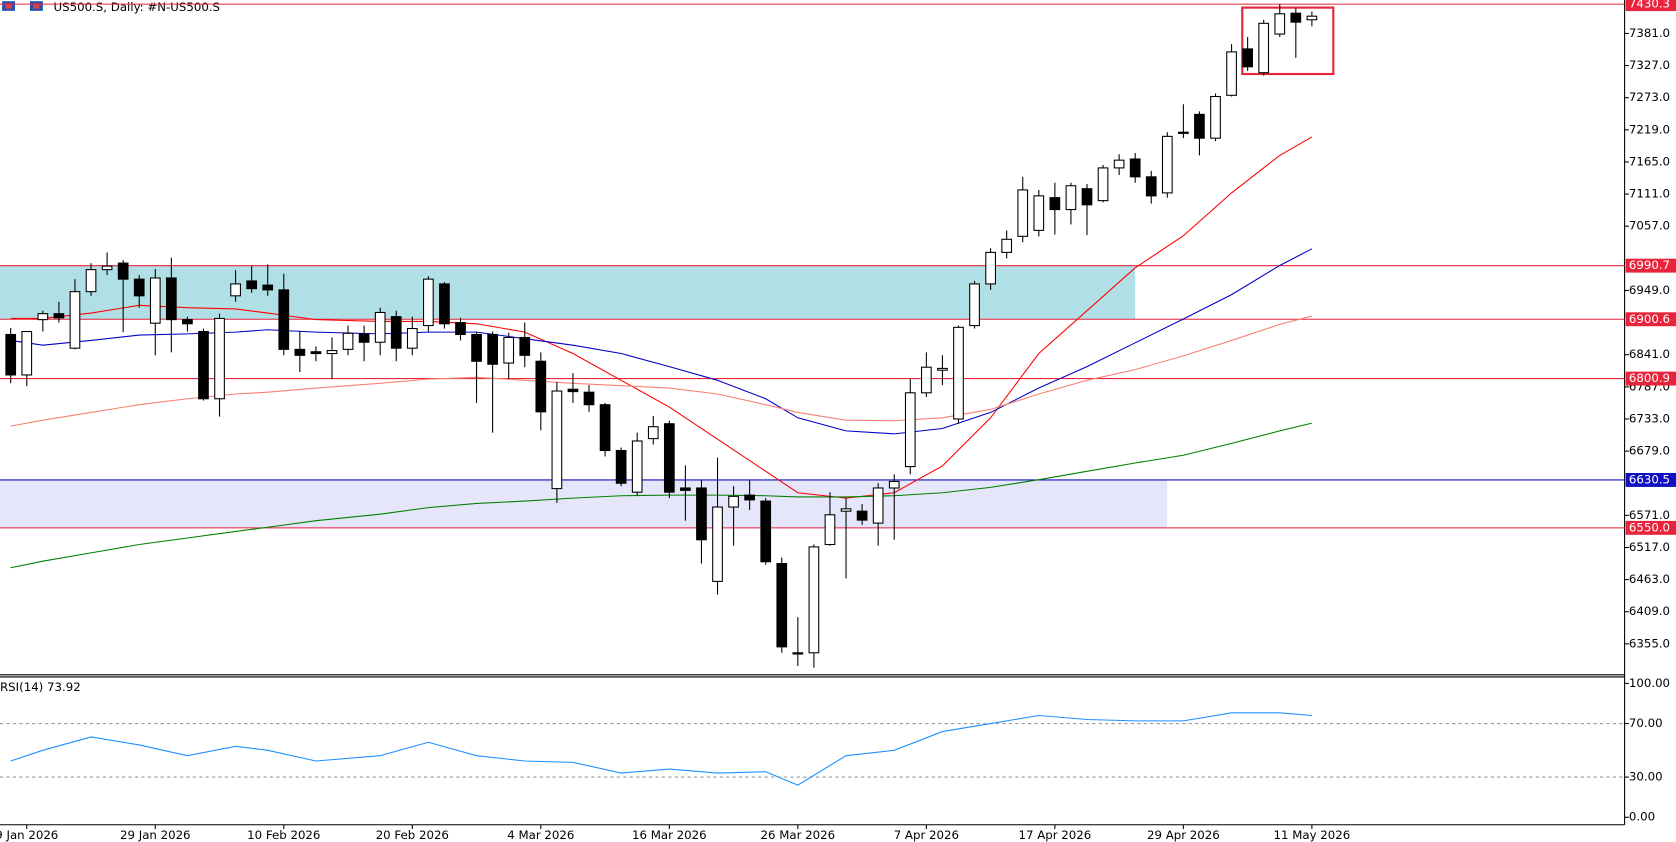 The height and width of the screenshot is (842, 1676). Describe the element at coordinates (1649, 579) in the screenshot. I see `y-tick-label: 6463.0` at that location.